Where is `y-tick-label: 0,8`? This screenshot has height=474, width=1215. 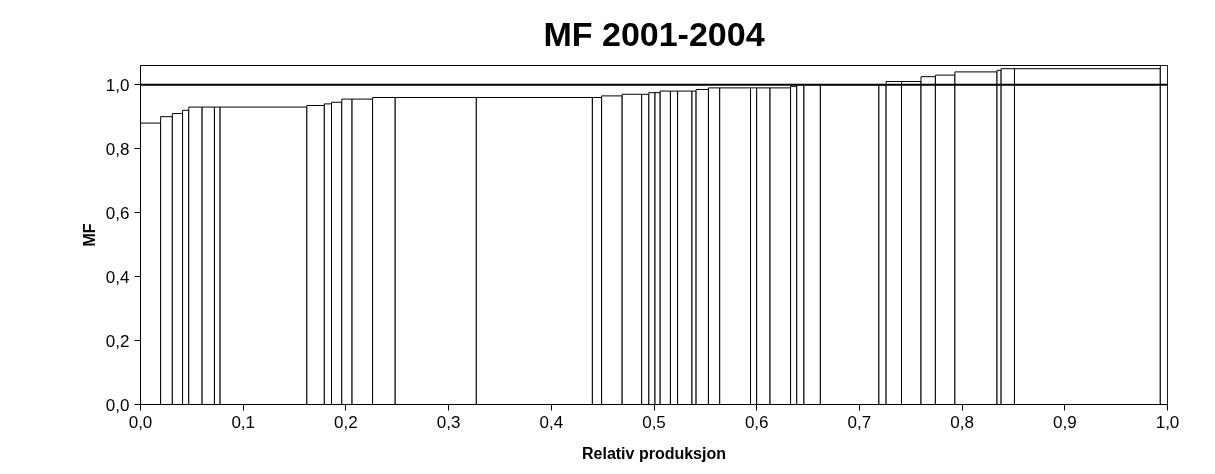
y-tick-label: 0,8 is located at coordinates (117, 149).